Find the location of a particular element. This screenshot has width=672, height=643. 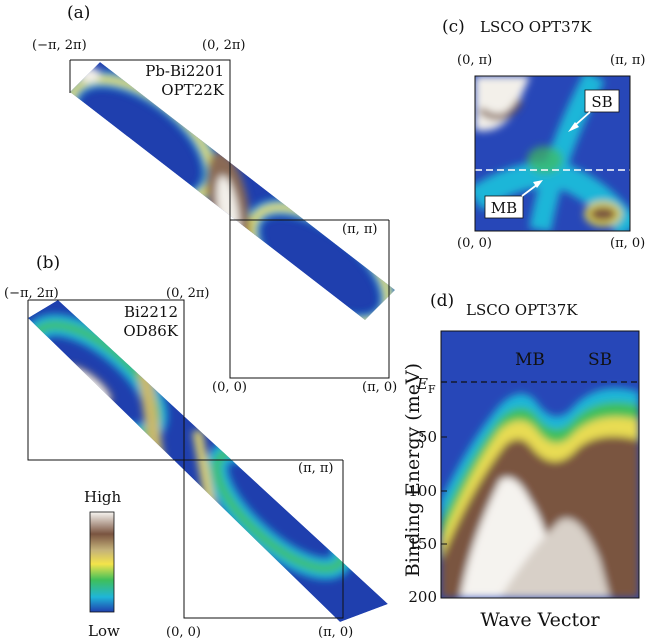

panel-c-sb-label: SB is located at coordinates (601, 102).